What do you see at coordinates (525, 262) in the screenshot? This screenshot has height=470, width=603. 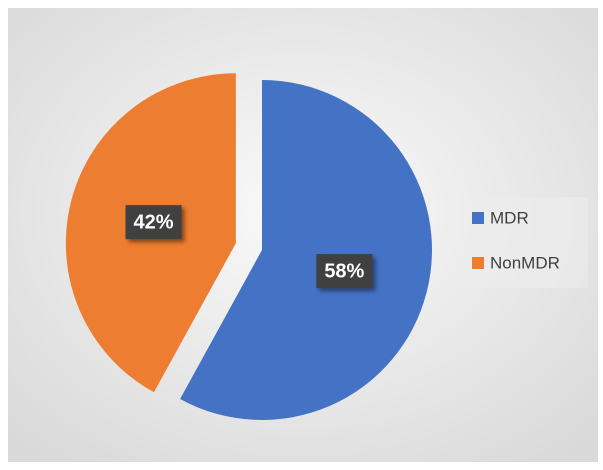 I see `legend-label: NonMDR` at bounding box center [525, 262].